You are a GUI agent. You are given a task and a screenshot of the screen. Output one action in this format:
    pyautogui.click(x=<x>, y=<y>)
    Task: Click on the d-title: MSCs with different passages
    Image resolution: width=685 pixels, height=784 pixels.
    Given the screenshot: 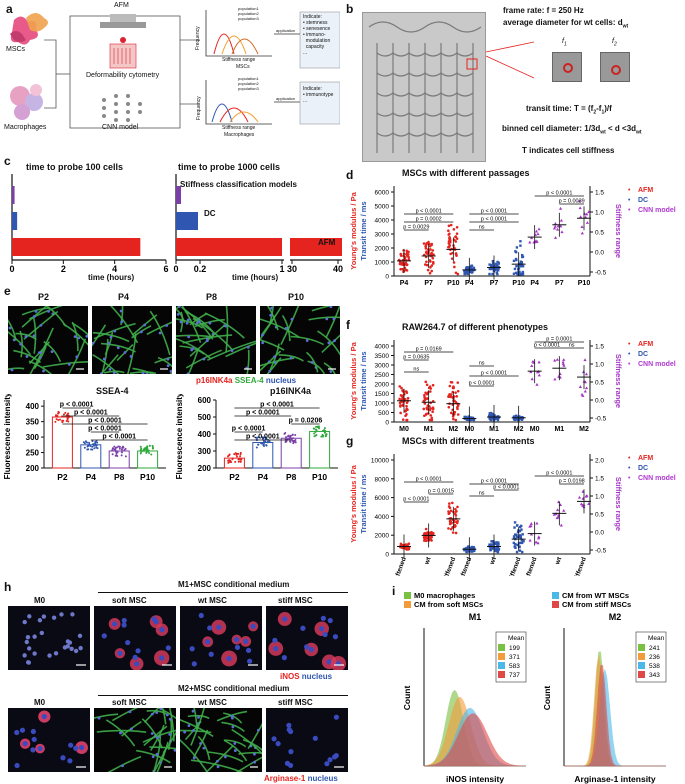 What is the action you would take?
    pyautogui.click(x=466, y=173)
    